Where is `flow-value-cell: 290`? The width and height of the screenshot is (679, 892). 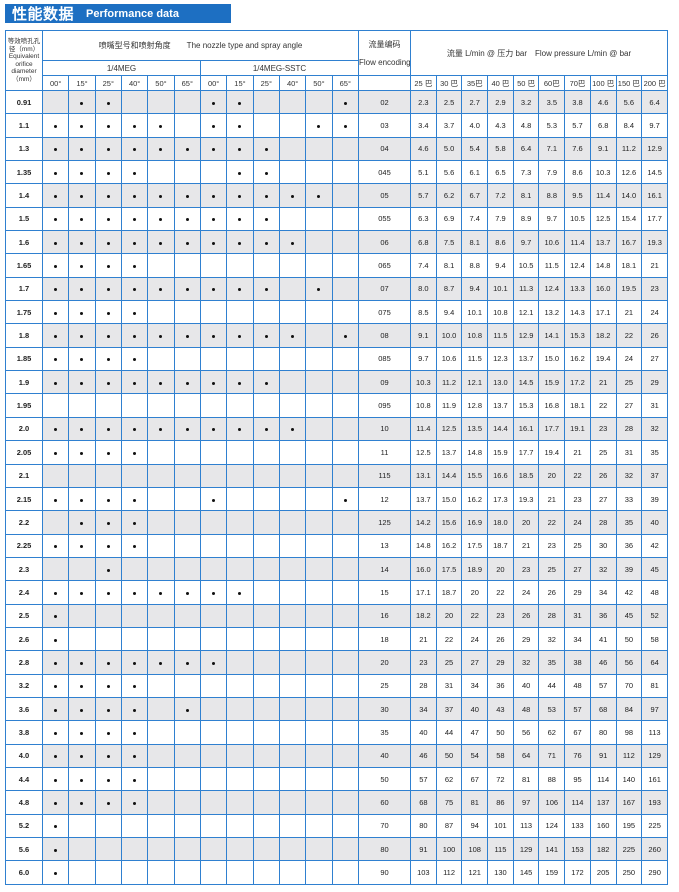 flow-value-cell: 290 is located at coordinates (655, 872).